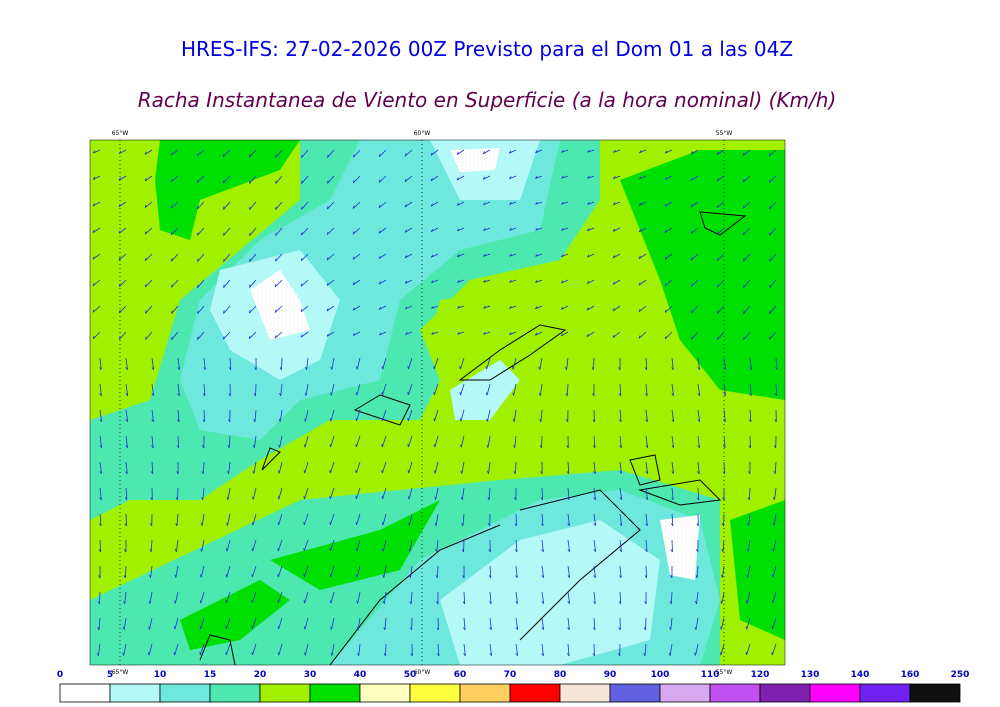 This screenshot has height=707, width=1000. Describe the element at coordinates (960, 675) in the screenshot. I see `colorbar-label: 250` at that location.